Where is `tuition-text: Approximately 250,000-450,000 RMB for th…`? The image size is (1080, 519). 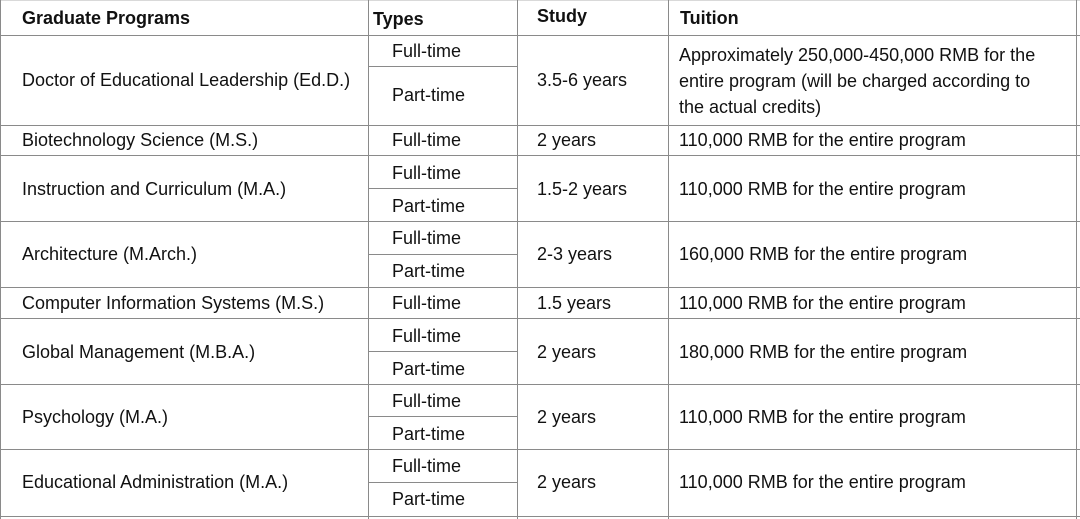
tuition-text: Approximately 250,000-450,000 RMB for th… is located at coordinates (879, 81).